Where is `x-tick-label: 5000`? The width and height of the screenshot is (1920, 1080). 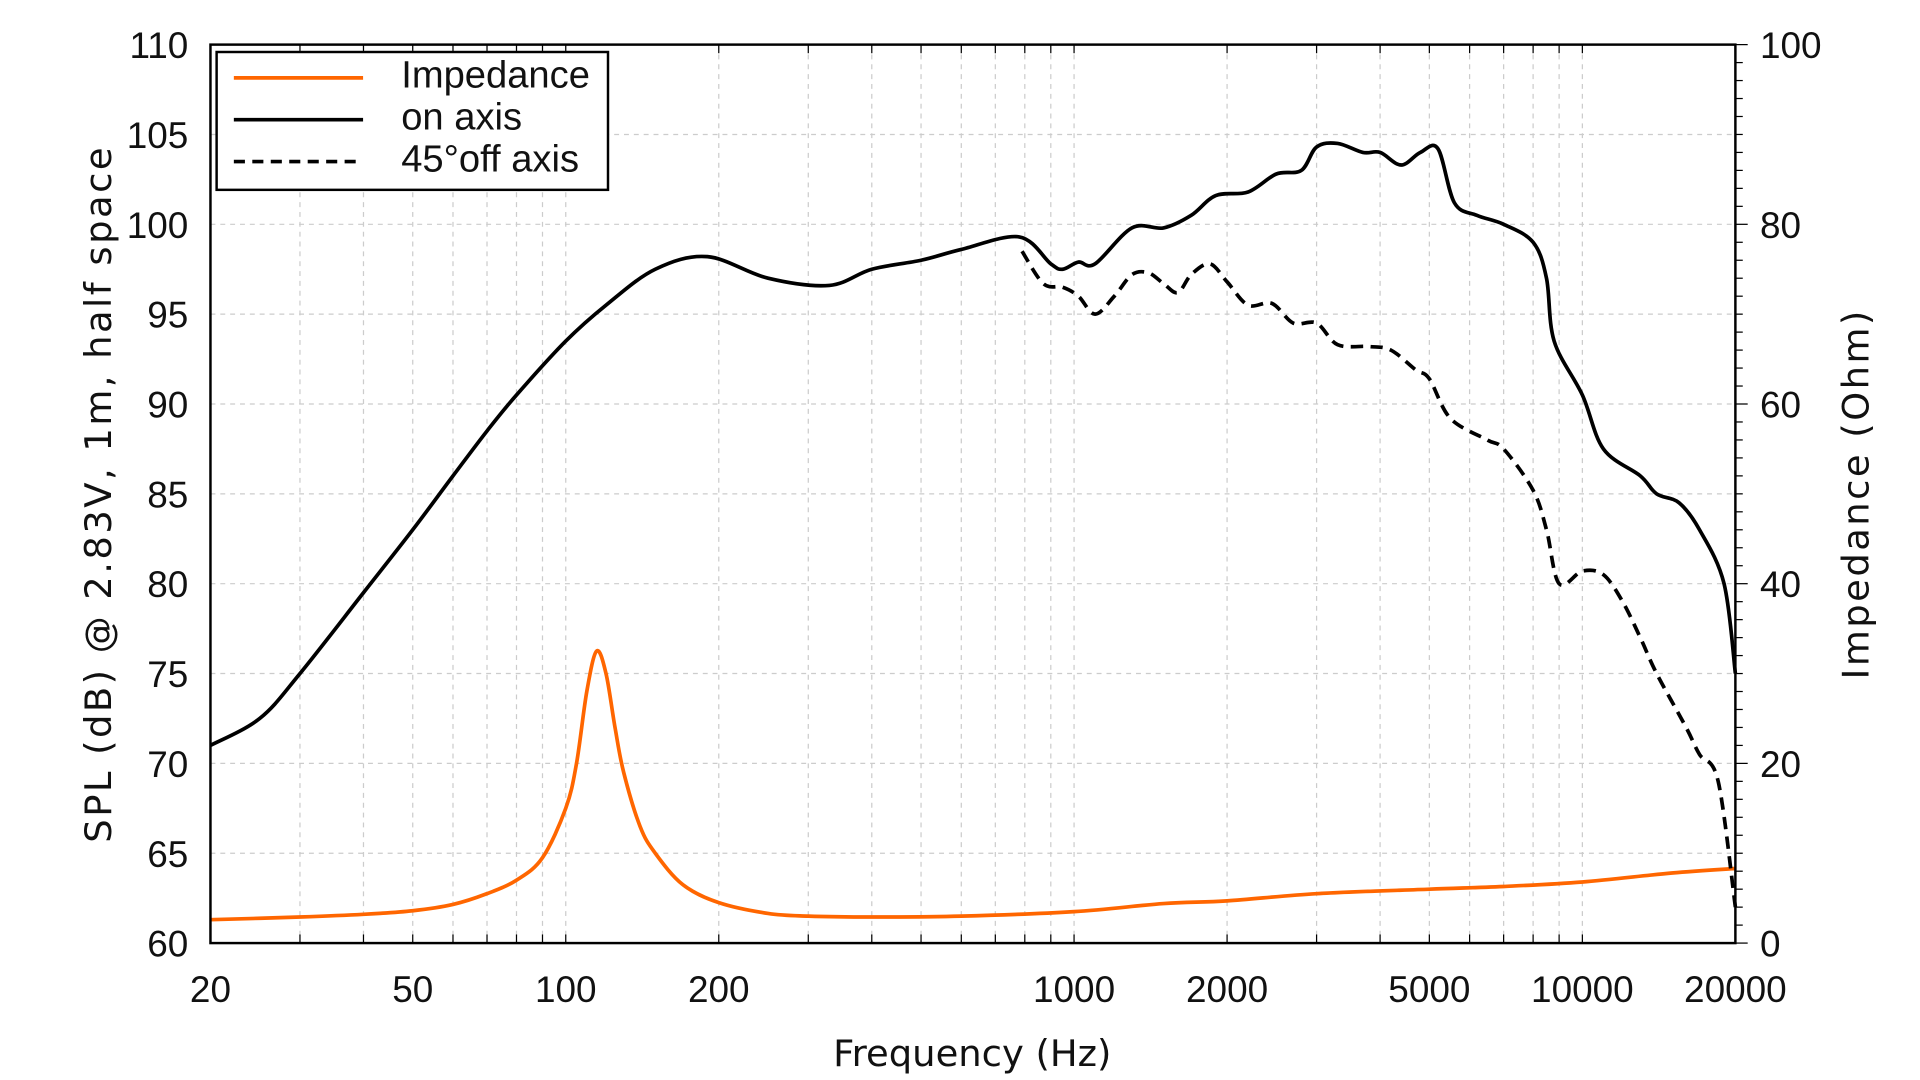
x-tick-label: 5000 is located at coordinates (1429, 989).